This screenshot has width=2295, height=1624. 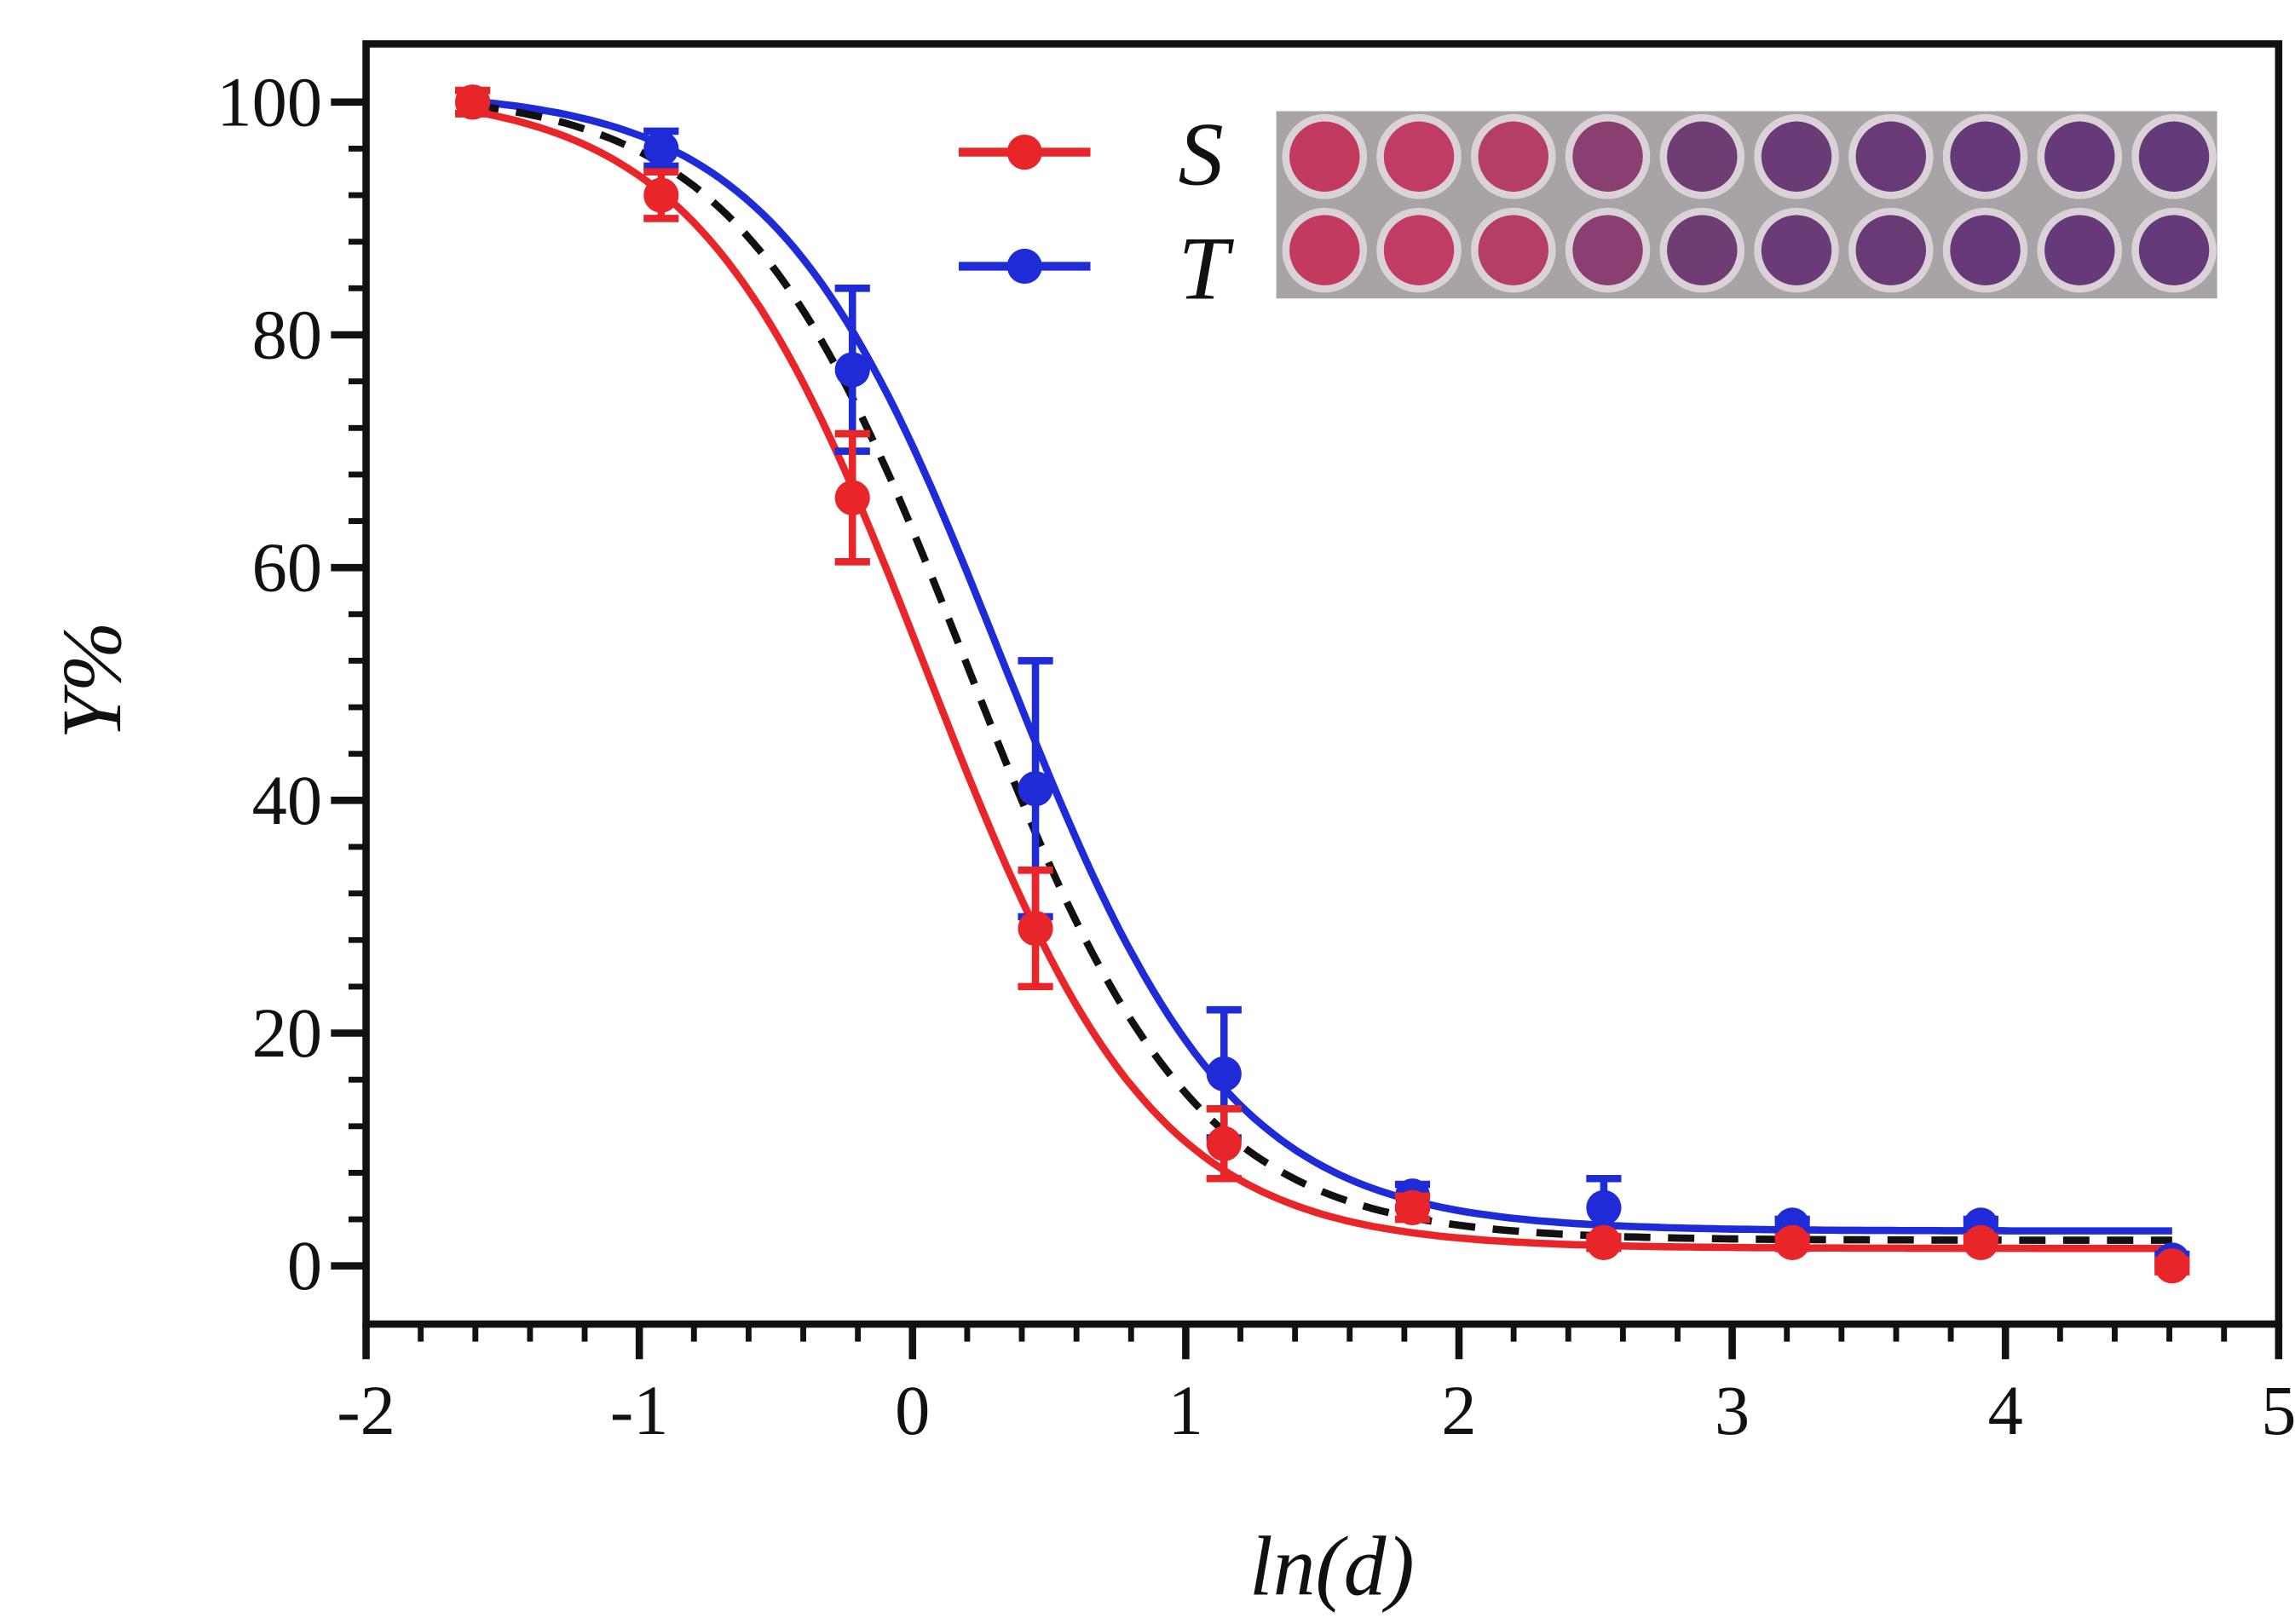 I want to click on y-tick-label: 40, so click(x=287, y=800).